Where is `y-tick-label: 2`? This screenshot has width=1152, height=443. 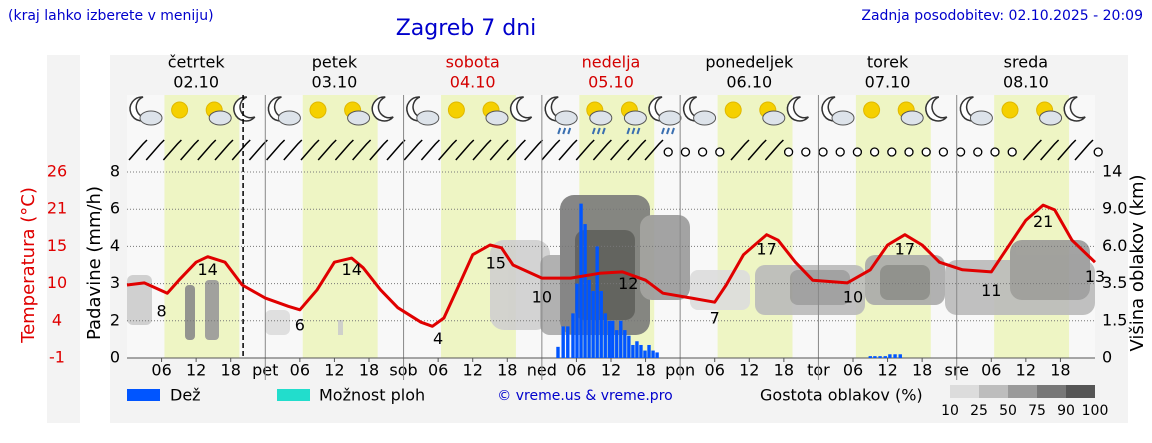 y-tick-label: 2 is located at coordinates (115, 319).